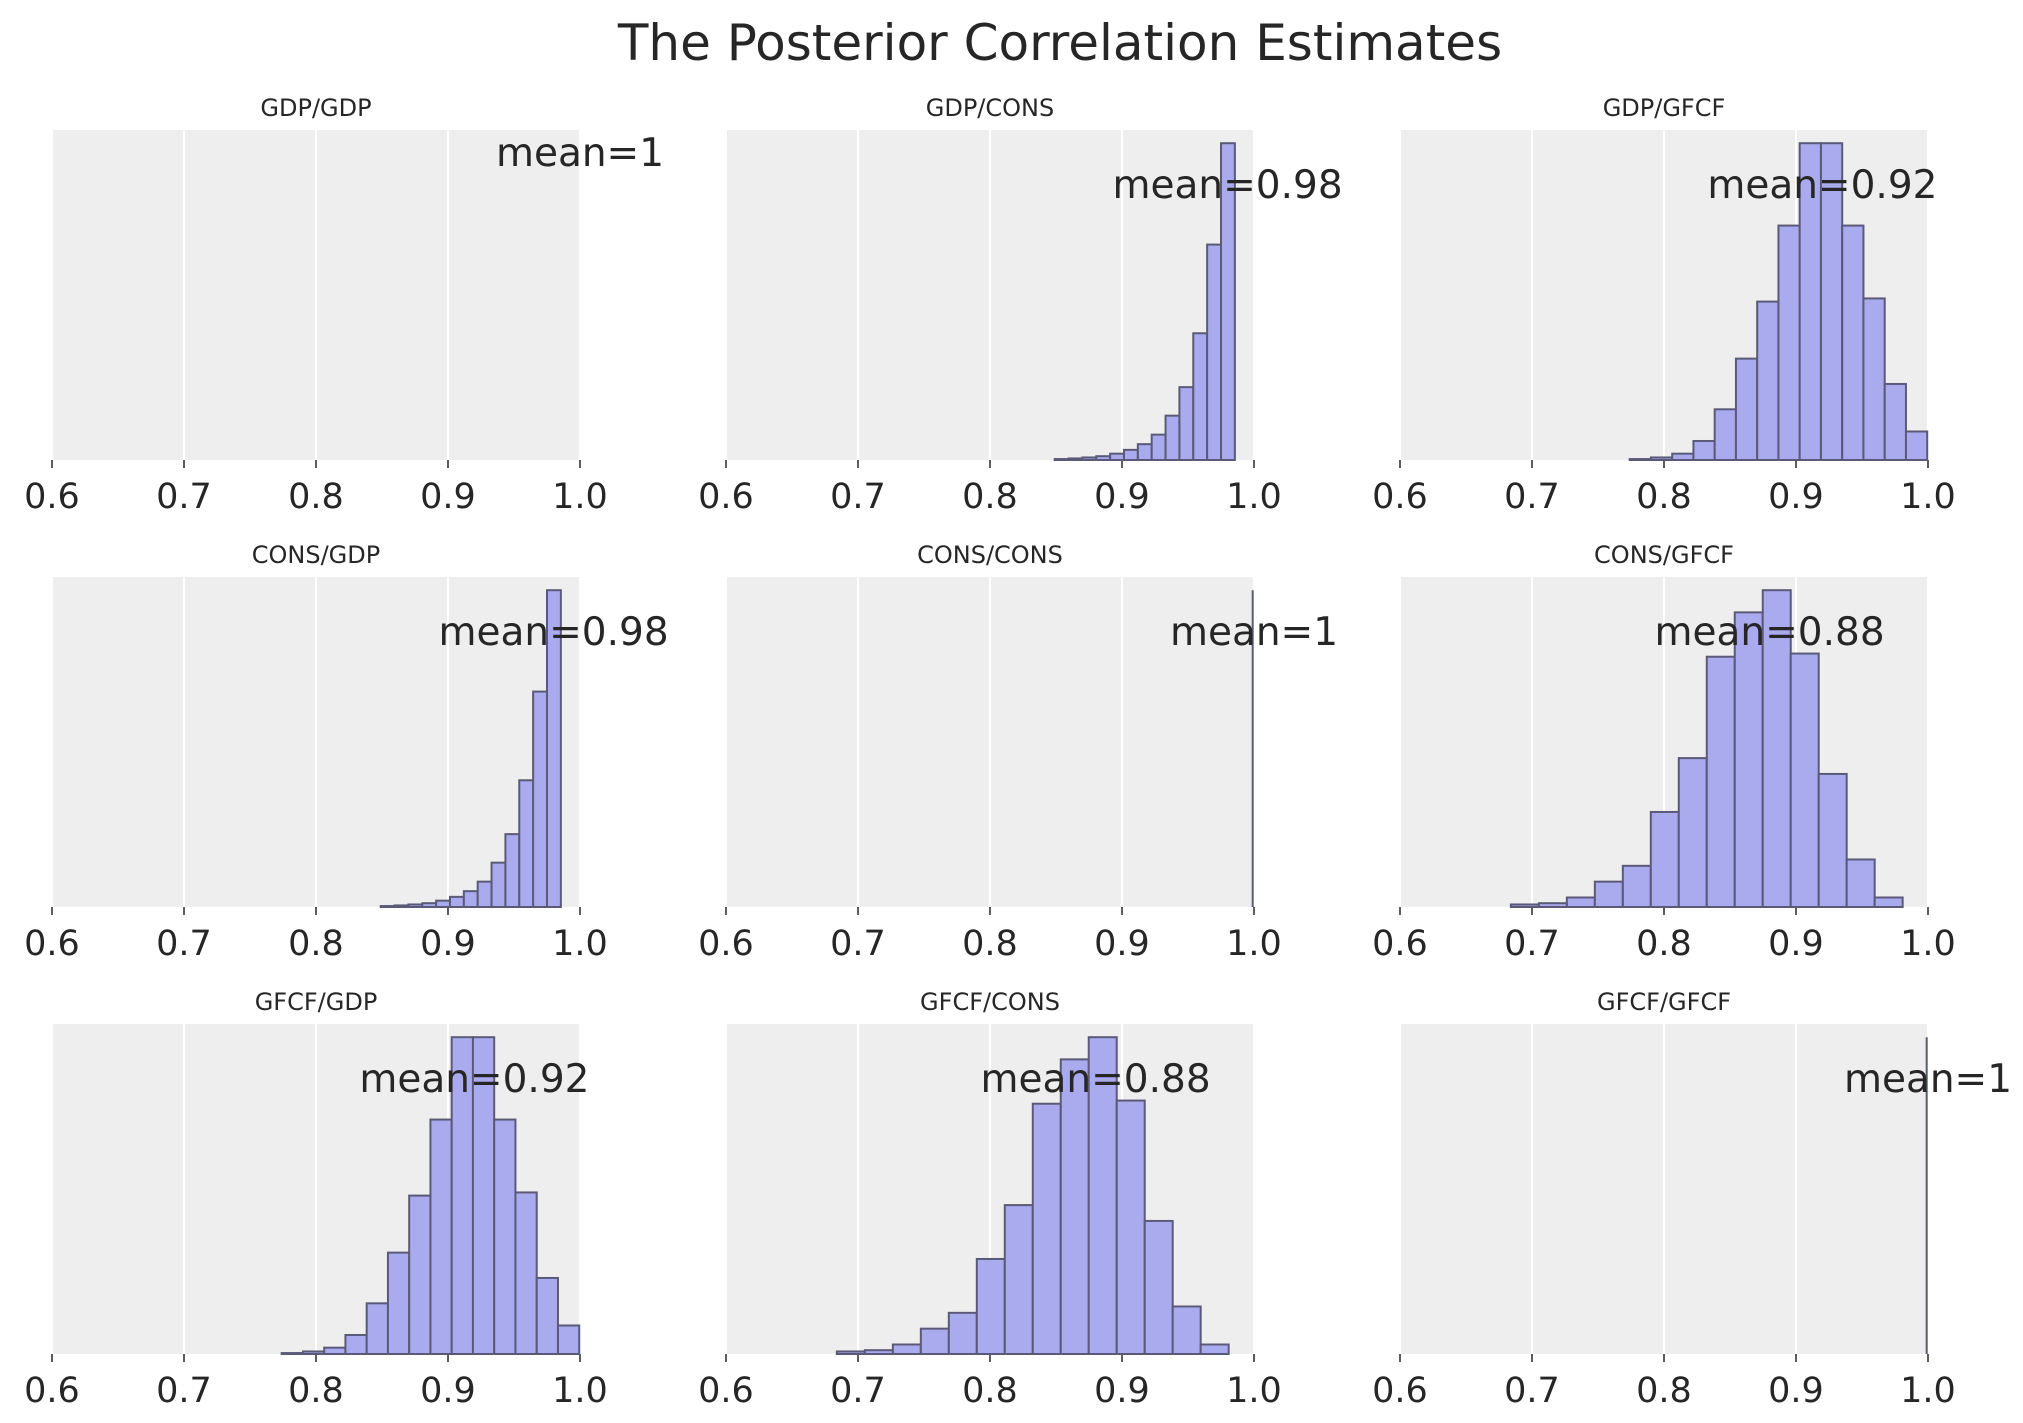 The height and width of the screenshot is (1423, 2023). I want to click on panel-gdp-cons: 0.6 0.7 0.8 0.9 1.0 GDP/CONS mean=0.98, so click(1020, 305).